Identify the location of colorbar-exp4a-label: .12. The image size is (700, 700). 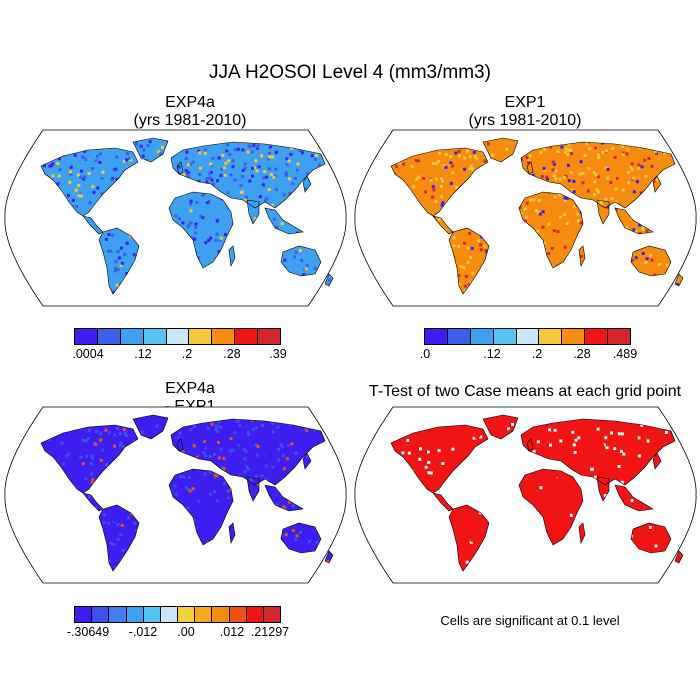
(143, 354).